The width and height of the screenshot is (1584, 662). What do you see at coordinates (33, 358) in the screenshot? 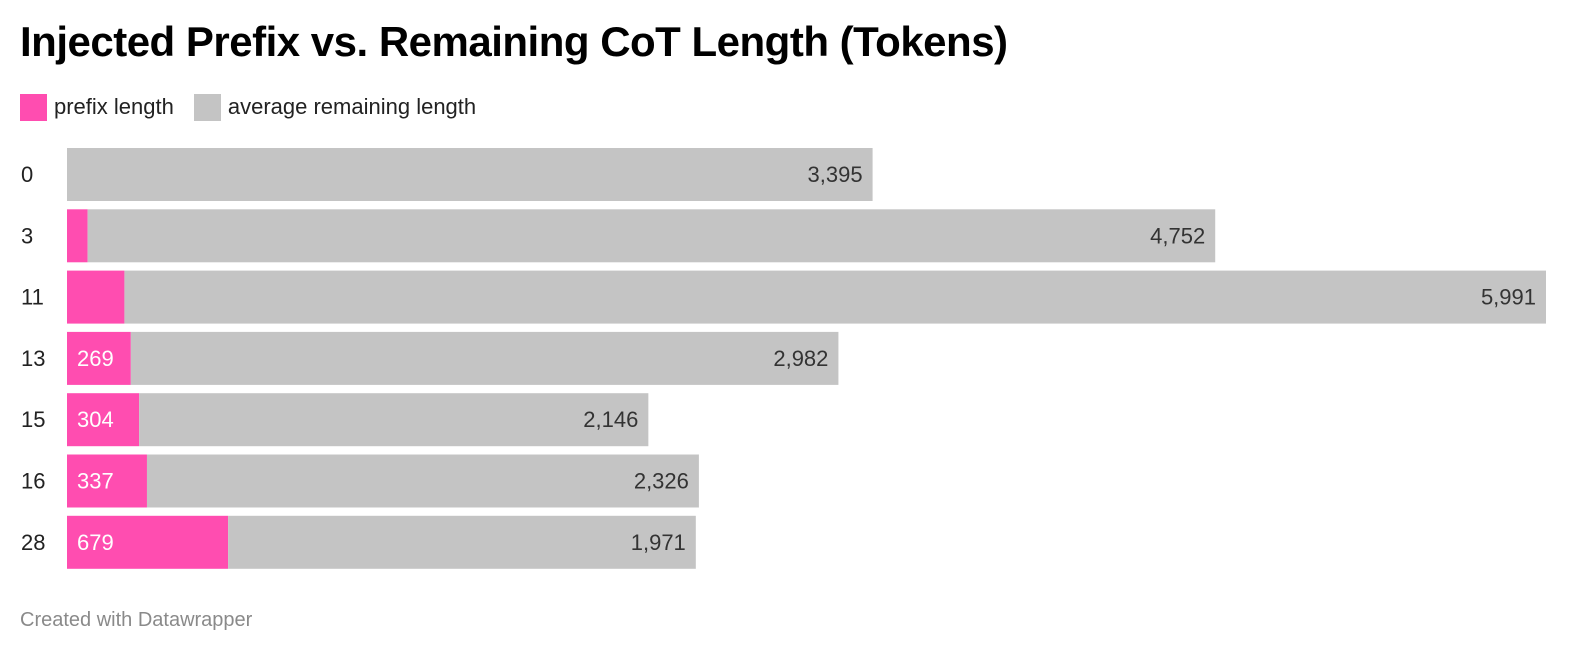
I see `category-label: 13` at bounding box center [33, 358].